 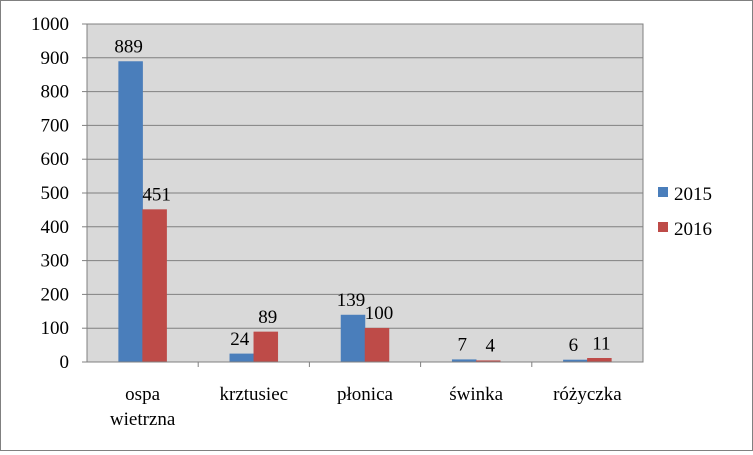 What do you see at coordinates (693, 194) in the screenshot?
I see `legend-label: 2015` at bounding box center [693, 194].